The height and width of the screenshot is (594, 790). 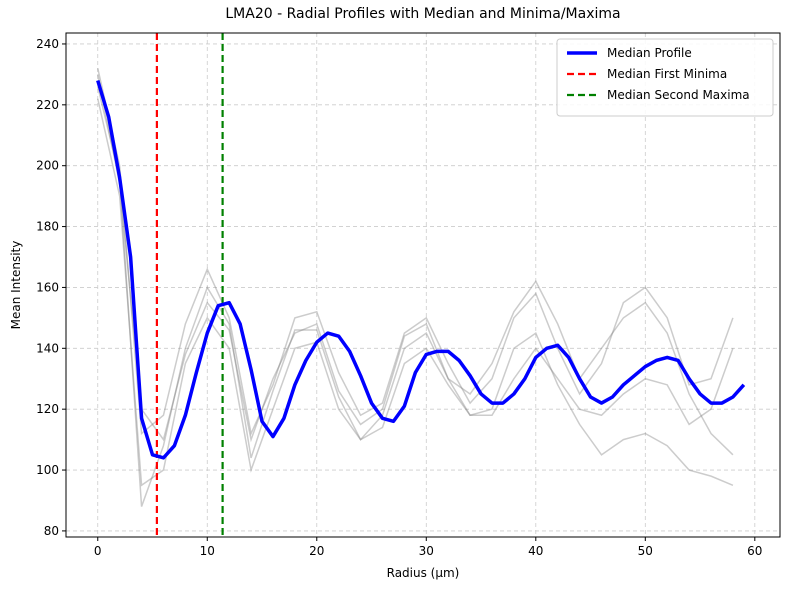 I want to click on x-tick-label: 40, so click(x=535, y=551).